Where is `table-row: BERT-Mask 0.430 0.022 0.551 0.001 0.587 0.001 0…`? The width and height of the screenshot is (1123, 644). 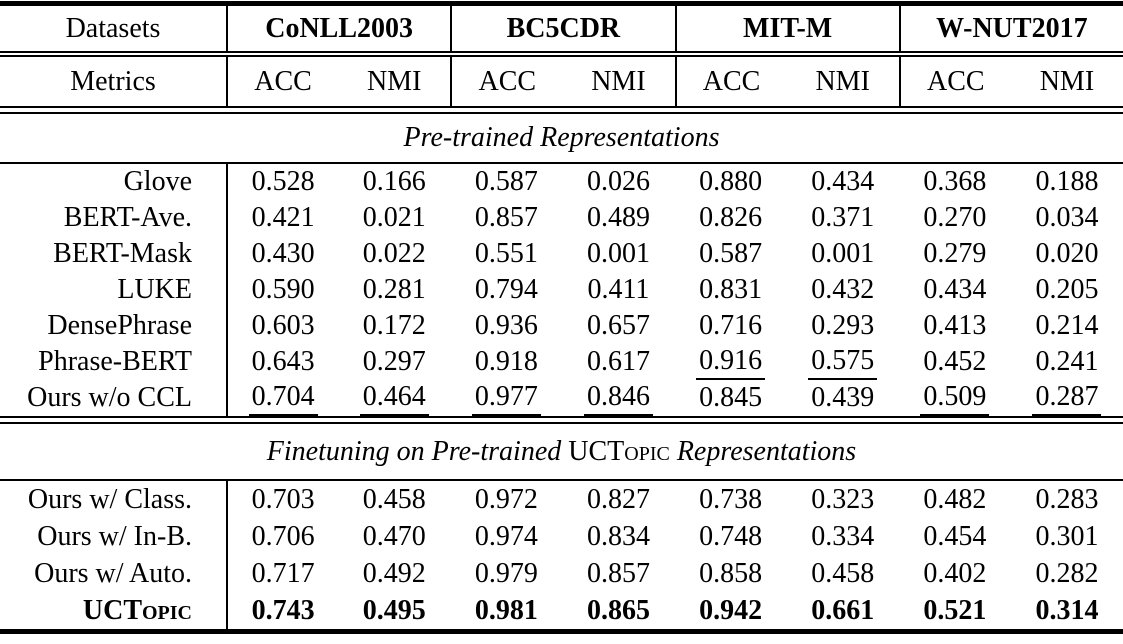 table-row: BERT-Mask 0.430 0.022 0.551 0.001 0.587 0.001 0… is located at coordinates (561, 254).